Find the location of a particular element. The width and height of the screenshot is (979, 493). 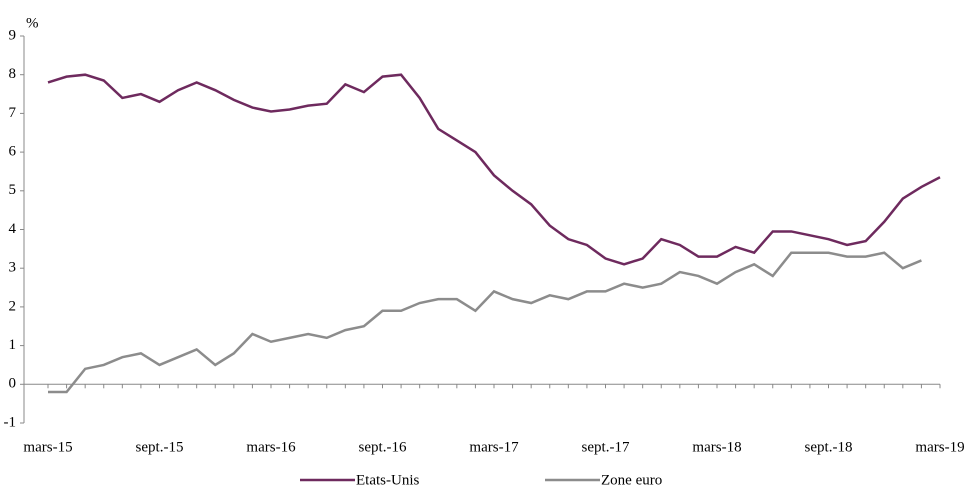

y-tick-label: -1 is located at coordinates (10, 422).